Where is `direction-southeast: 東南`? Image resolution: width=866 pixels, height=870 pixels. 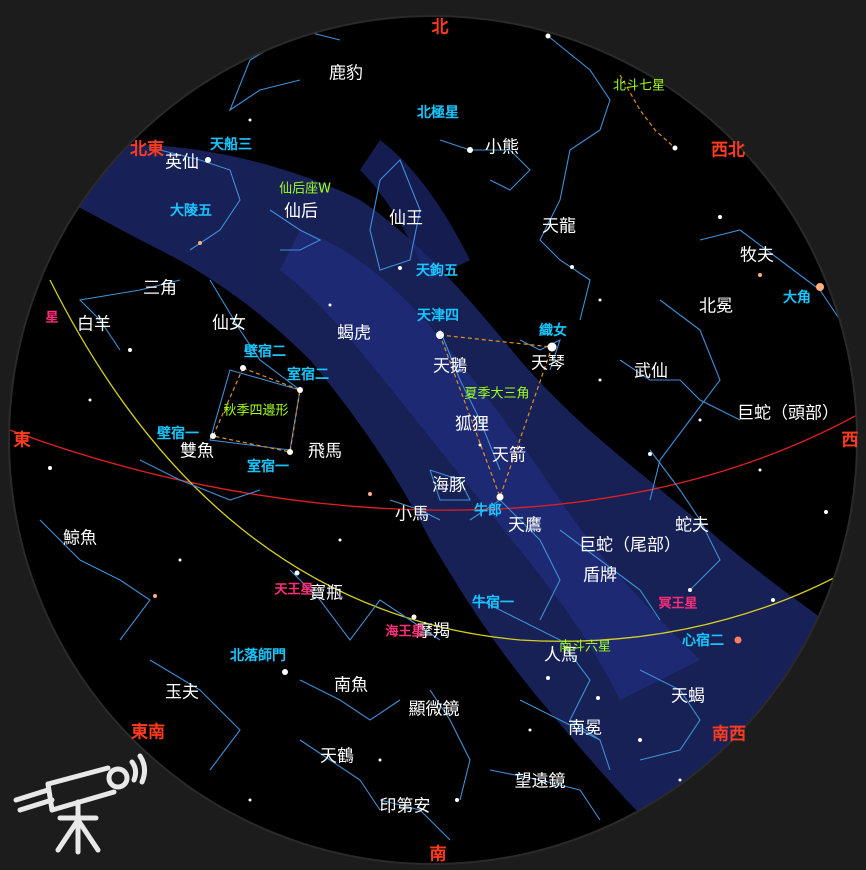
direction-southeast: 東南 is located at coordinates (148, 732).